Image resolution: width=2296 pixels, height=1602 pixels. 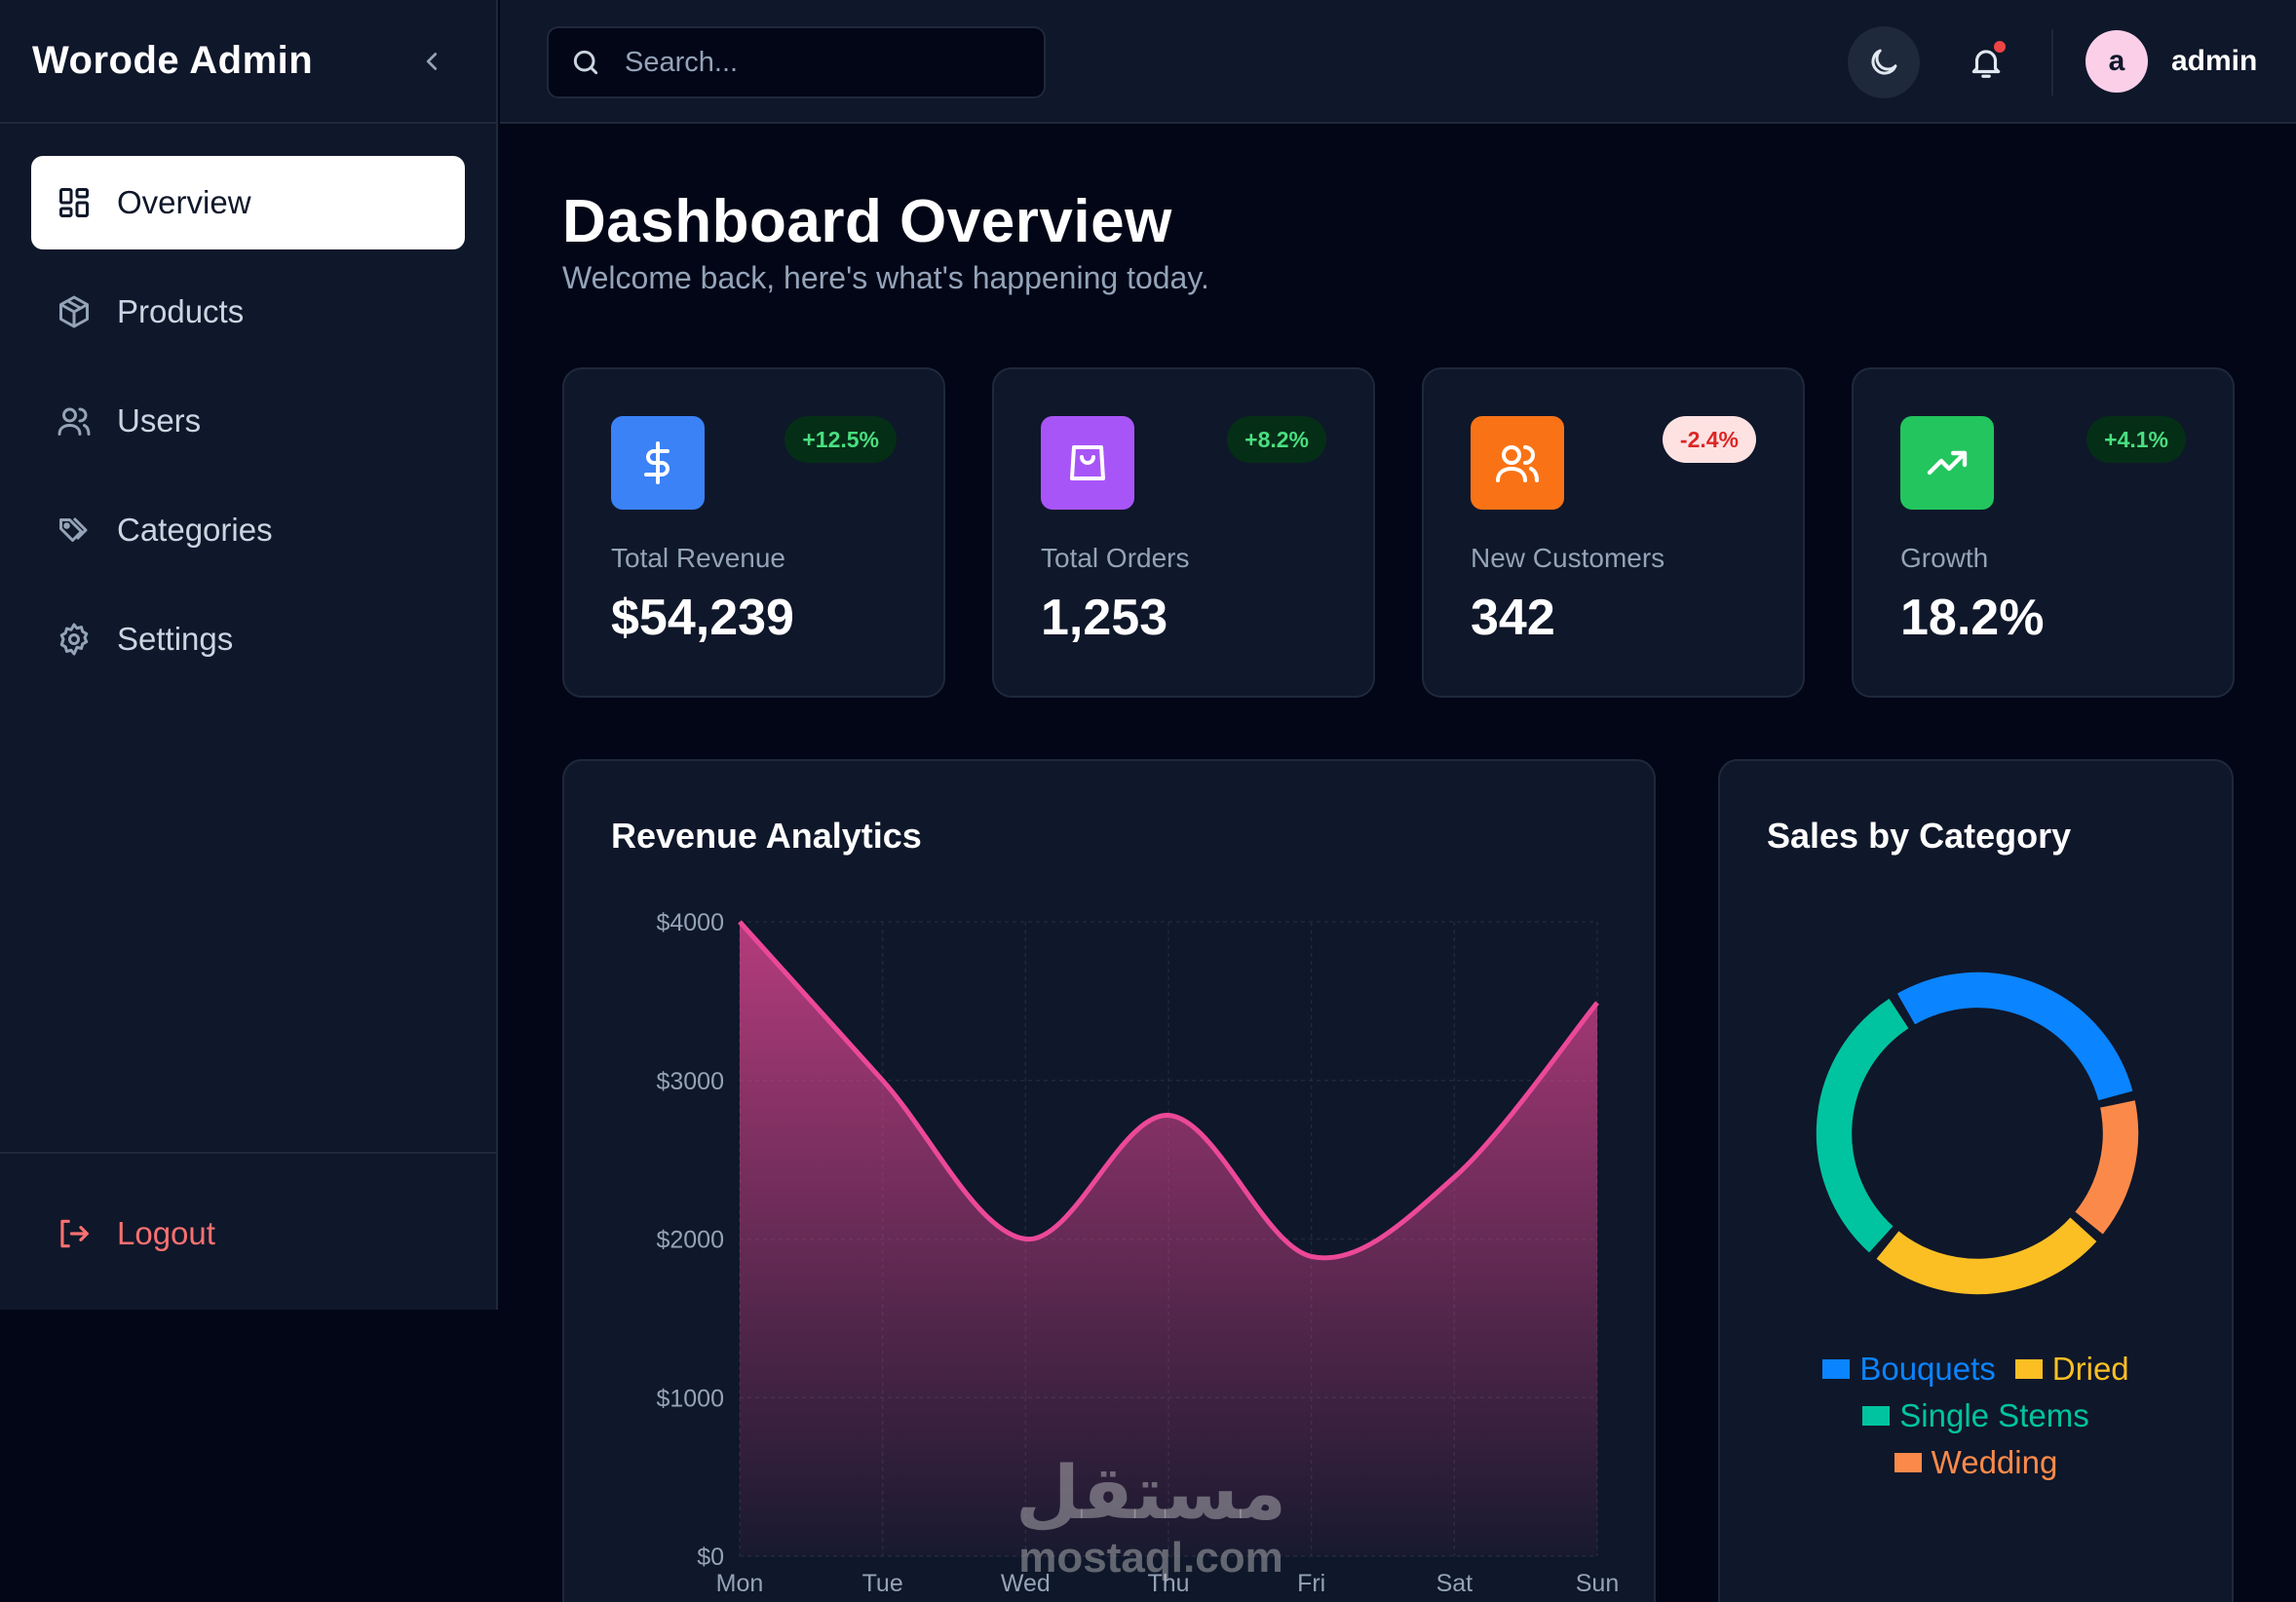 I want to click on legend-label: Dried, so click(x=2090, y=1369).